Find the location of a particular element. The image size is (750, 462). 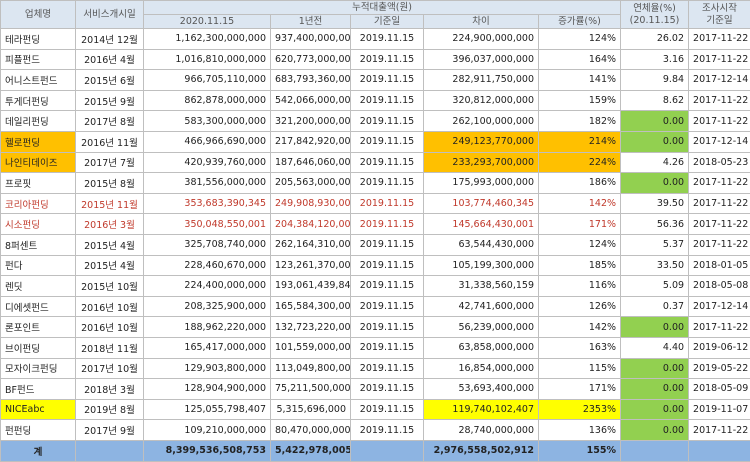

table-cell: 56.36 is located at coordinates (655, 224).